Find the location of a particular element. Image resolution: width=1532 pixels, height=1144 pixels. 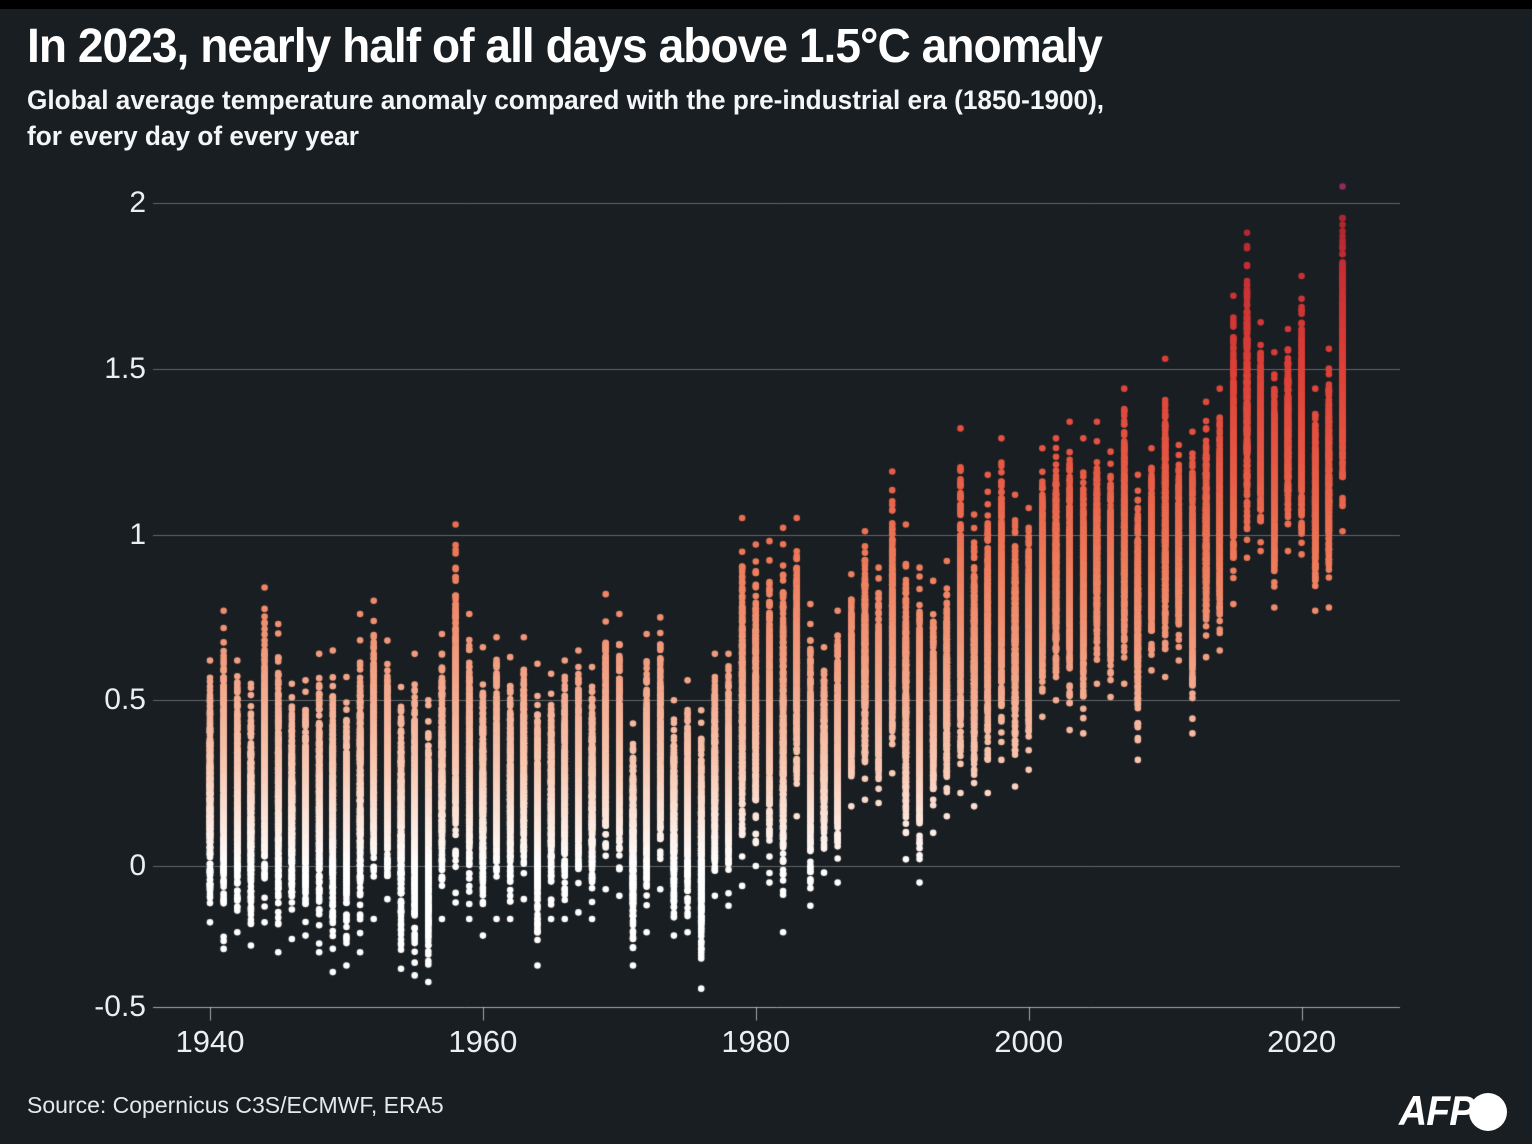

x-tick-label-2020: 2020 is located at coordinates (1302, 1041).